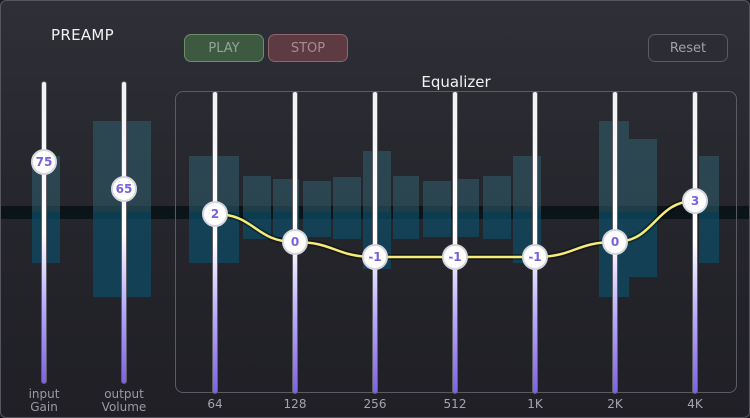 The width and height of the screenshot is (750, 418). I want to click on eq-band-freq-label: 4K, so click(695, 404).